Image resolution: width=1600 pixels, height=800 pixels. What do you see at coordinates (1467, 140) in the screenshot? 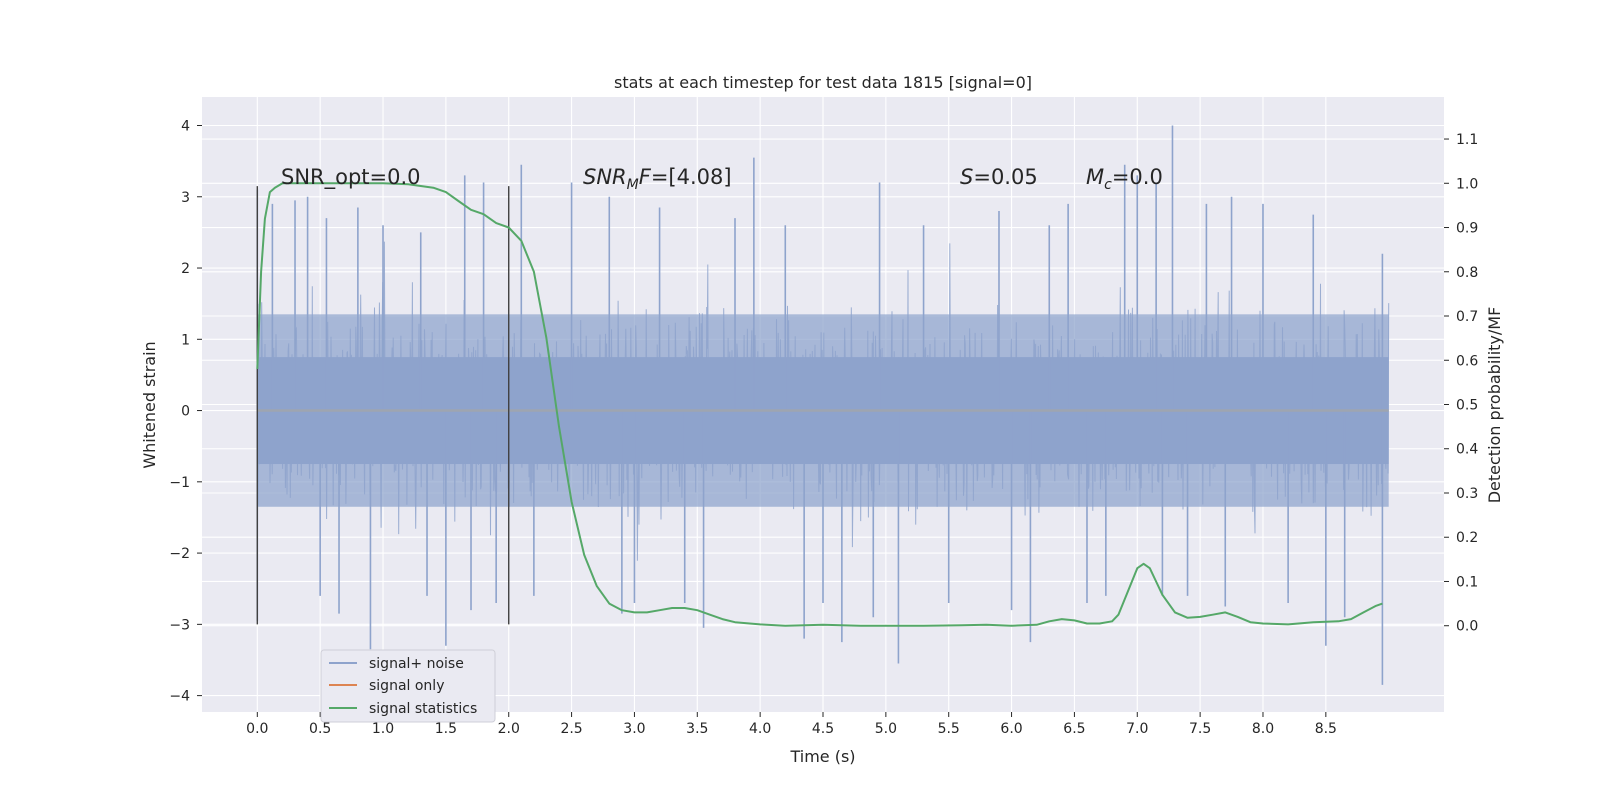
I see `right-y-tick-label: 1.1` at bounding box center [1467, 140].